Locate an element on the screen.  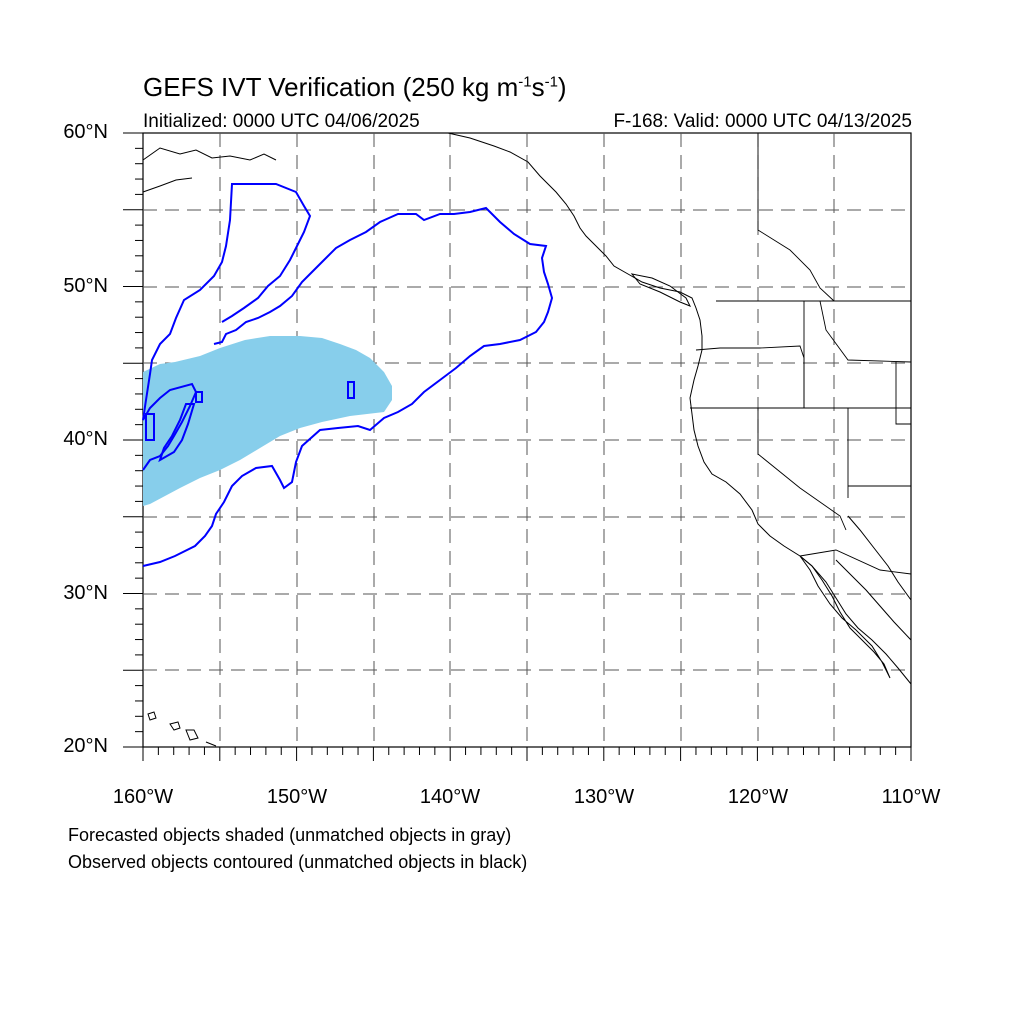
ca-nv-border is located at coordinates (802, 469).